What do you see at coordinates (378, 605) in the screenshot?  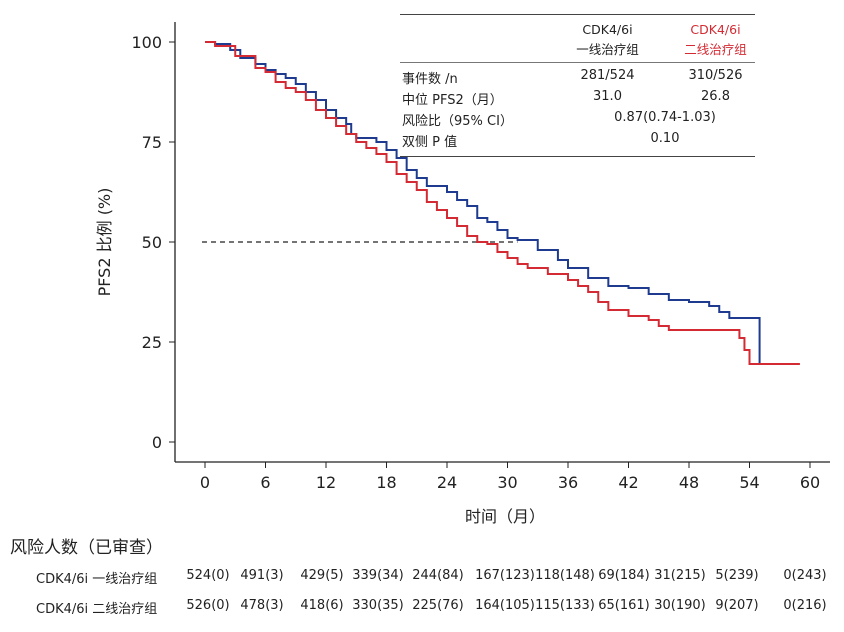 I see `at-risk-value: 330(35)` at bounding box center [378, 605].